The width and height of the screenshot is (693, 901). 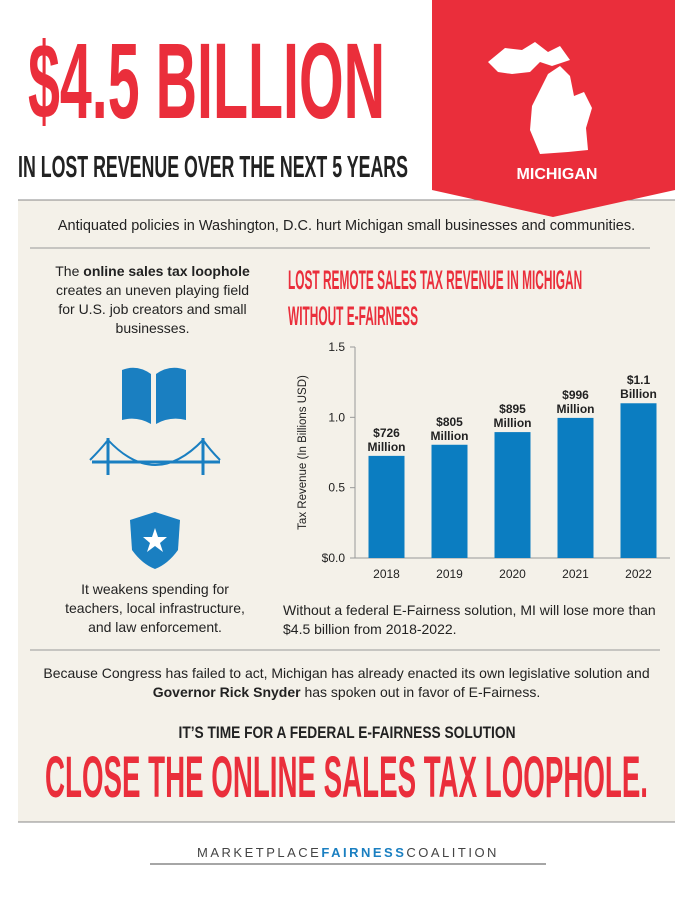 I want to click on book-icon, so click(x=154, y=395).